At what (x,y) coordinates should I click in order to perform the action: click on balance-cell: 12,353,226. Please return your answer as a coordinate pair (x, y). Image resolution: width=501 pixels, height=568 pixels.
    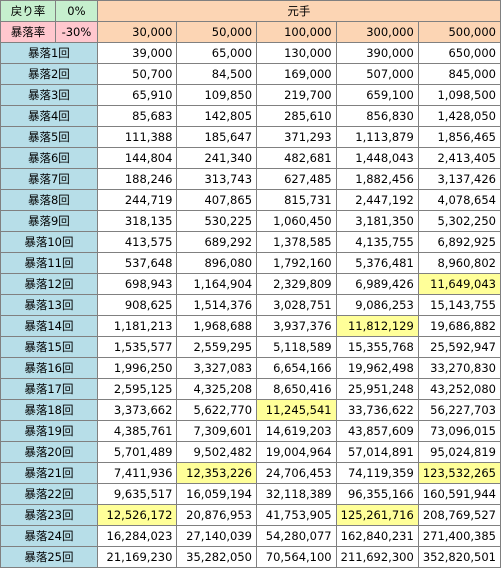
    Looking at the image, I should click on (217, 473).